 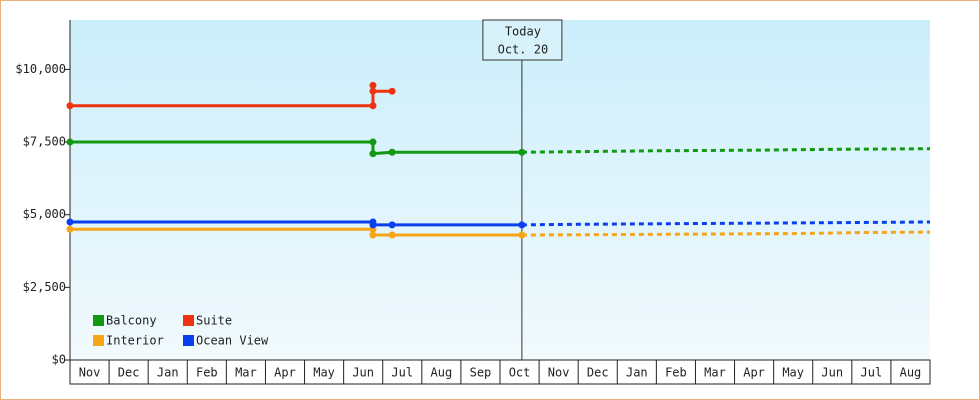 I want to click on y-tick-label: $7,500, so click(x=44, y=142).